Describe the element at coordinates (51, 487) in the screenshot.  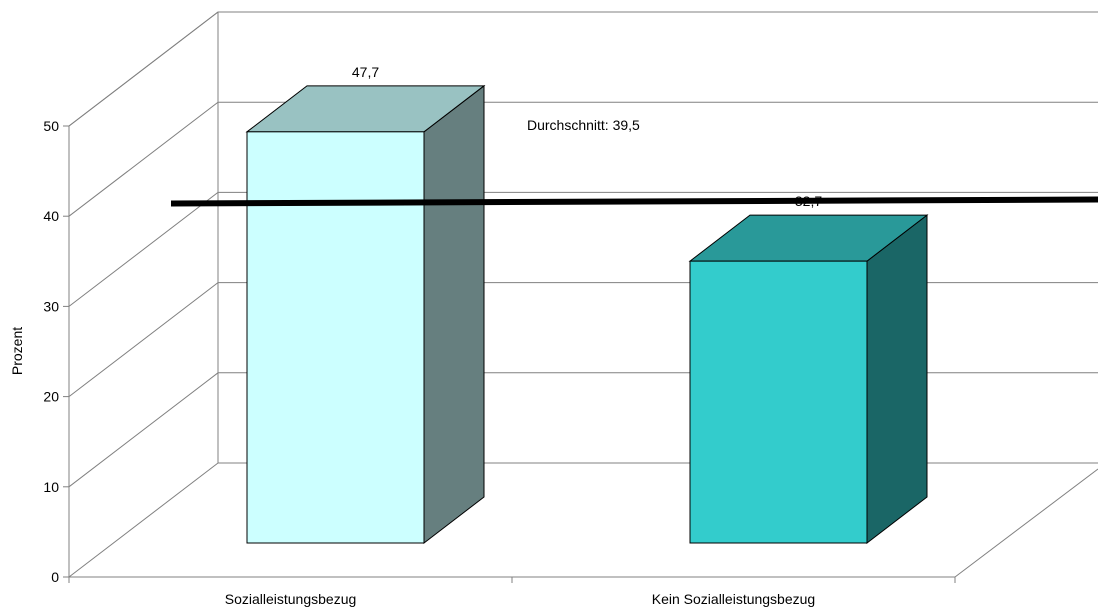
I see `y-tick-label: 10` at that location.